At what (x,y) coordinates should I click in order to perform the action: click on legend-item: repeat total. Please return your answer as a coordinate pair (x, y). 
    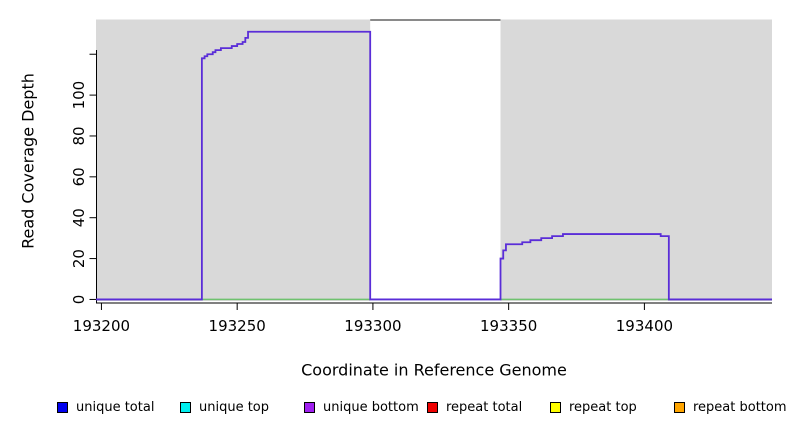
    Looking at the image, I should click on (474, 407).